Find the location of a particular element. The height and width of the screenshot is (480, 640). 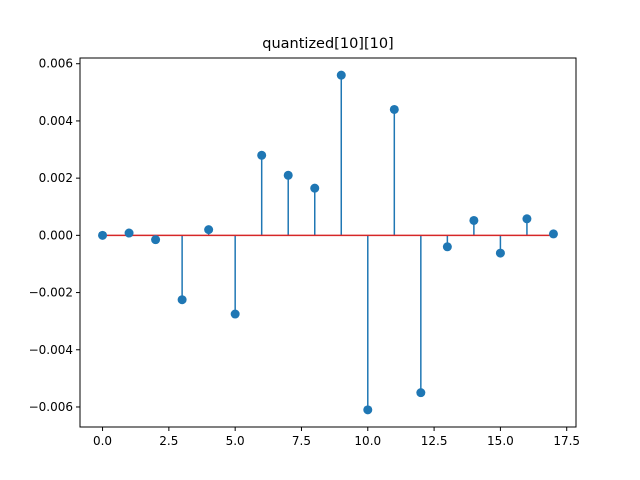

x-tick-label: 15.0 is located at coordinates (500, 441).